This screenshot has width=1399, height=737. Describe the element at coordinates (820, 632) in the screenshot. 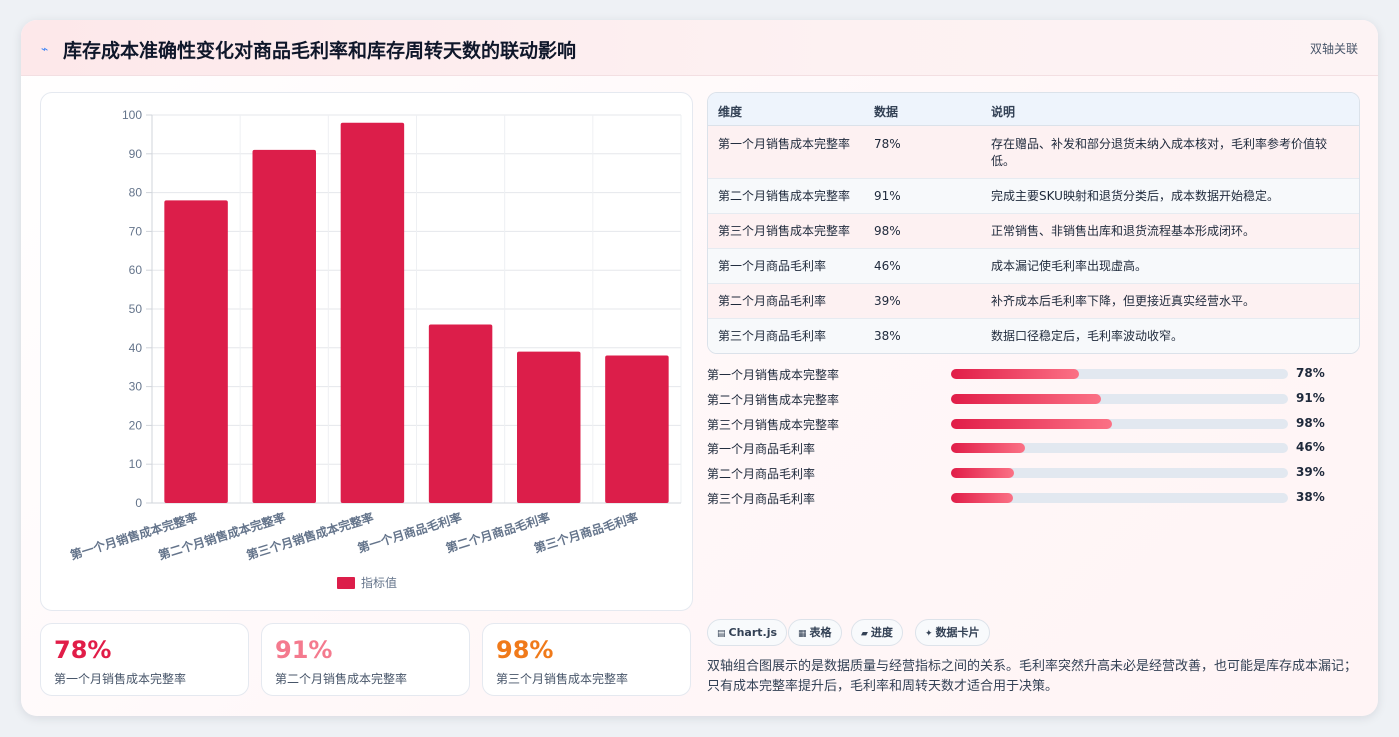

I see `chip-label: 表格` at that location.